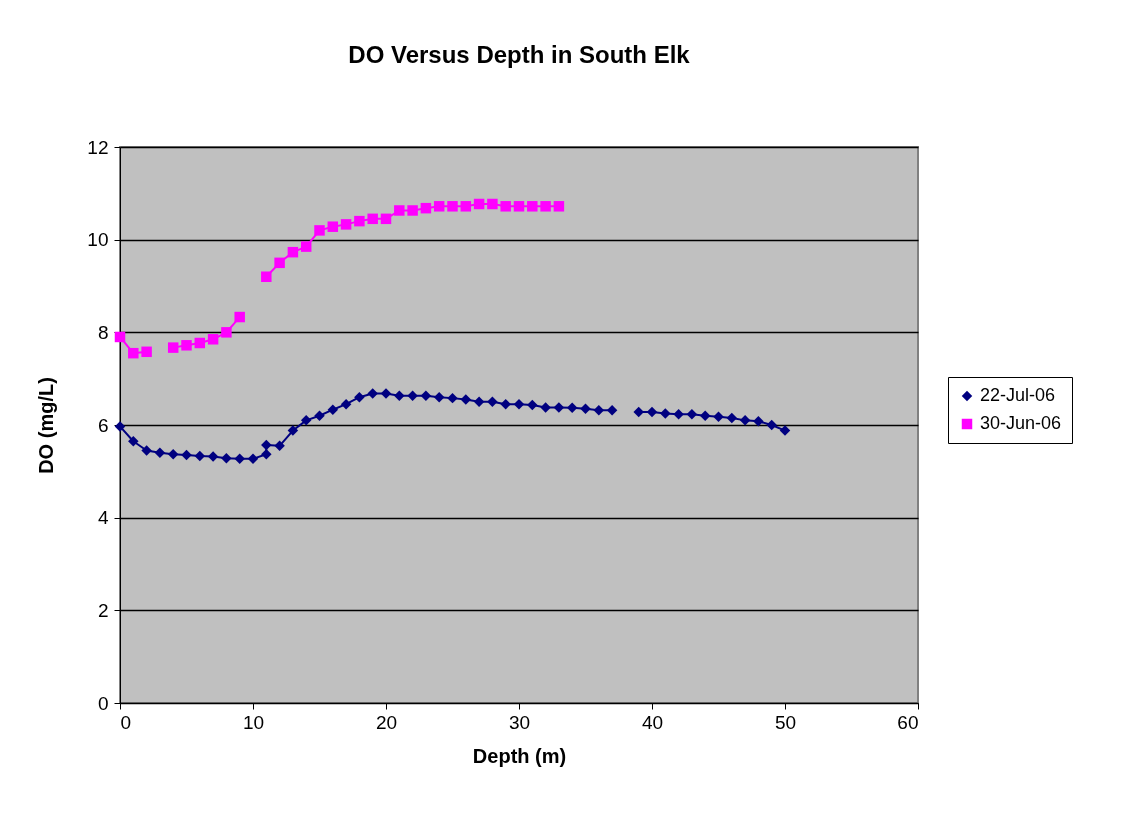 This screenshot has height=829, width=1128. Describe the element at coordinates (103, 332) in the screenshot. I see `y-tick-label: 8` at that location.